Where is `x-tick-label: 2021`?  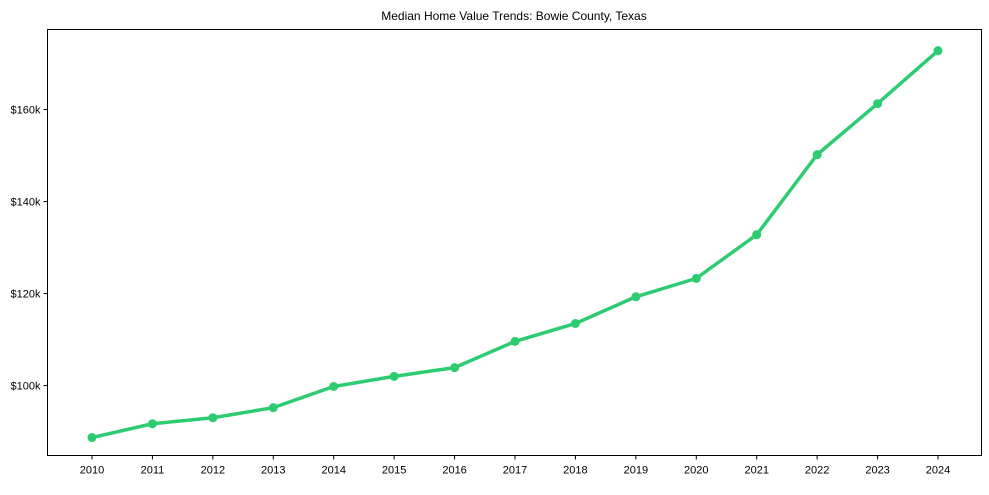 x-tick-label: 2021 is located at coordinates (756, 471).